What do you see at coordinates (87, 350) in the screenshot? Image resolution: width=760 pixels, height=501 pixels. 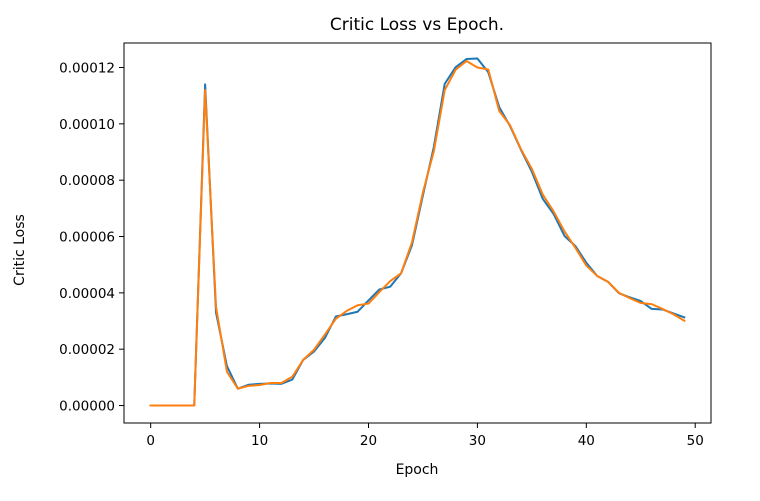 I see `y-tick-label: 0.00002` at bounding box center [87, 350].